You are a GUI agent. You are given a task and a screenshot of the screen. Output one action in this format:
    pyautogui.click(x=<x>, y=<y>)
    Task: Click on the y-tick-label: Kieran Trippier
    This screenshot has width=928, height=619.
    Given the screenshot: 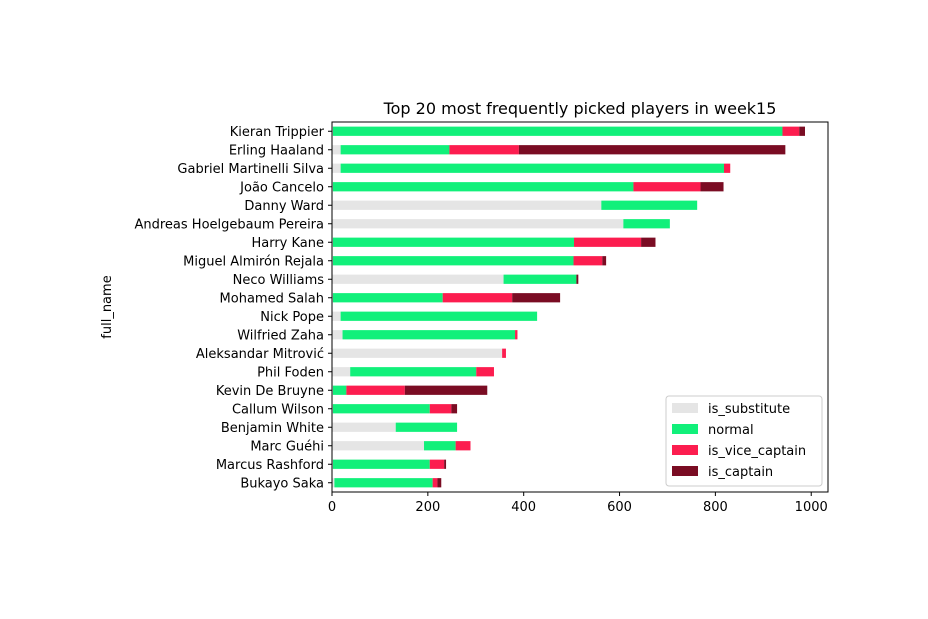 What is the action you would take?
    pyautogui.click(x=277, y=132)
    